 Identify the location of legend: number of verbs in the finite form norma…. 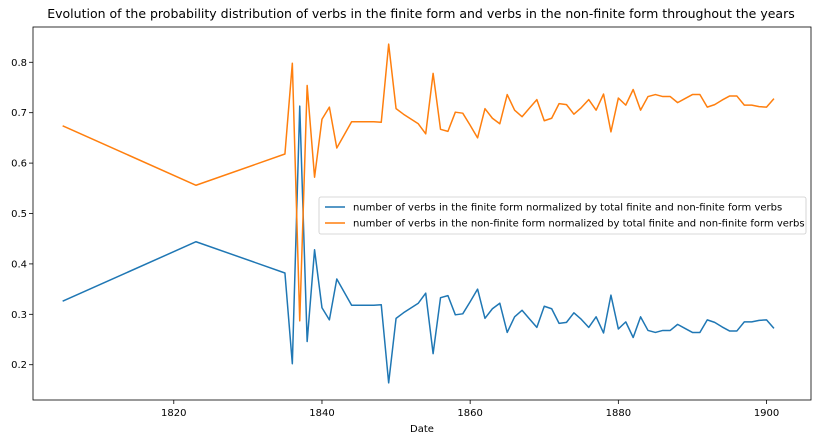
(562, 215).